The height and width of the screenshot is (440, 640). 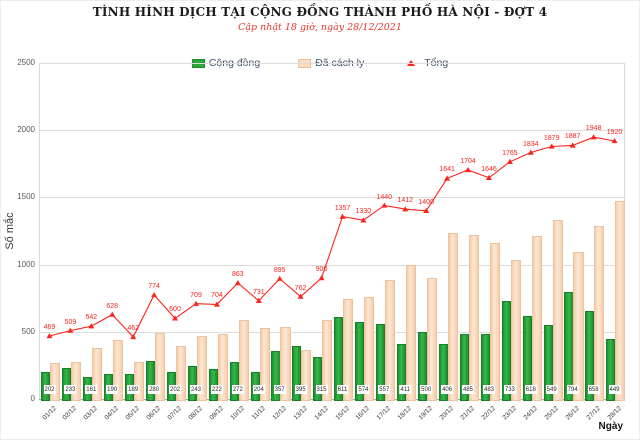 What do you see at coordinates (300, 389) in the screenshot?
I see `cong-dong-value-label: 395` at bounding box center [300, 389].